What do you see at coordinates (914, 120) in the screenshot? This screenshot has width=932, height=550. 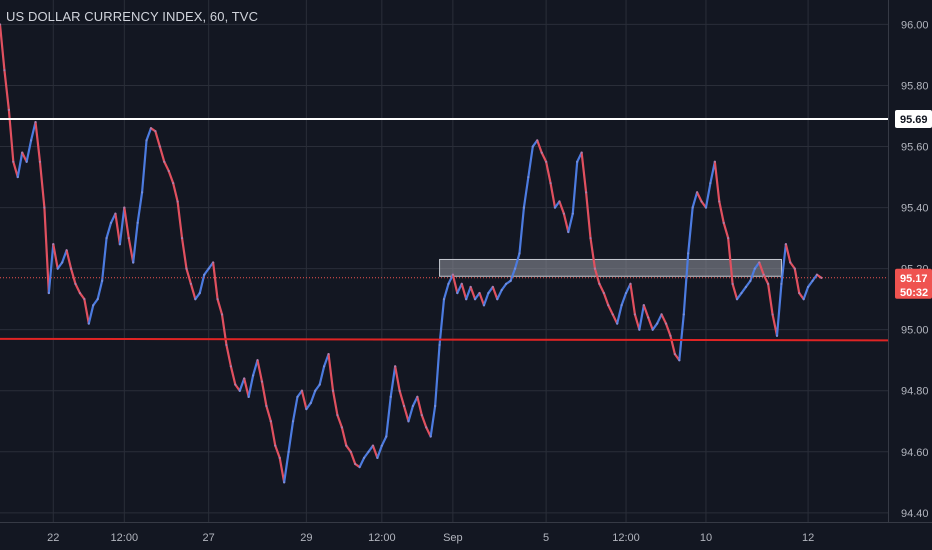 I see `resistance-price-label: 95.69` at bounding box center [914, 120].